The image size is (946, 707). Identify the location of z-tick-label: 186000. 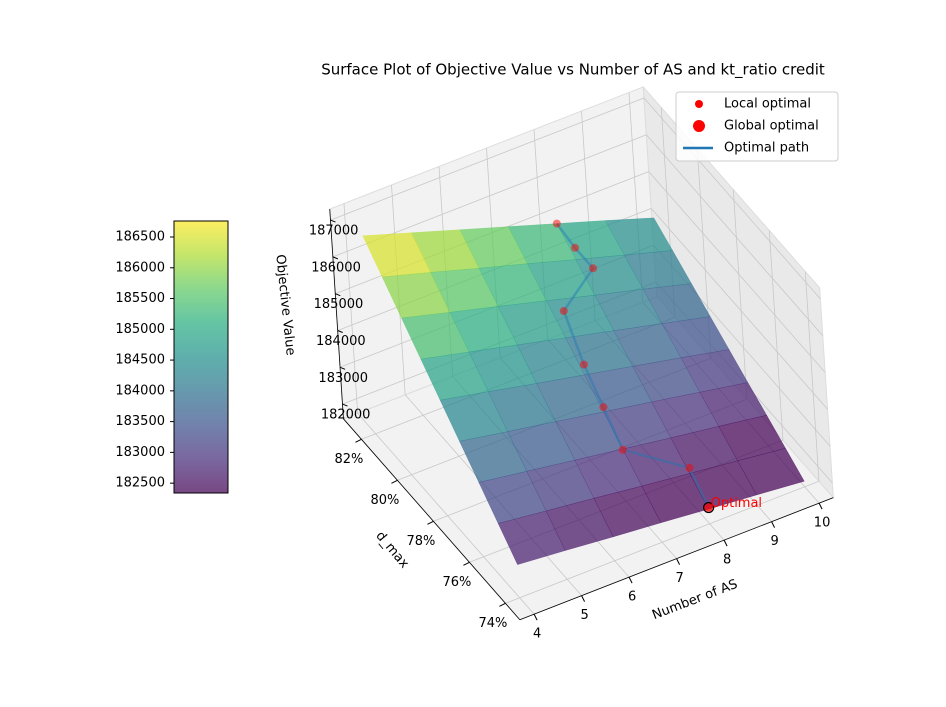
(336, 267).